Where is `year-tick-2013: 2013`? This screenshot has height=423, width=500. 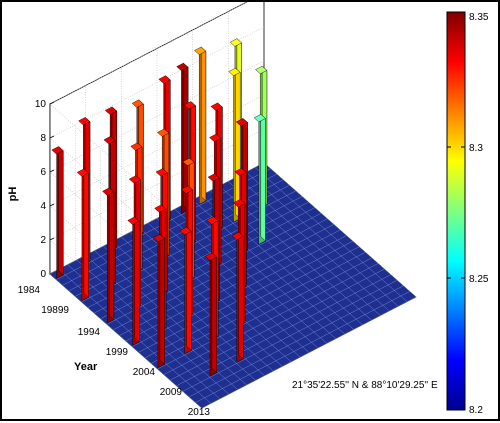 year-tick-2013: 2013 is located at coordinates (199, 412).